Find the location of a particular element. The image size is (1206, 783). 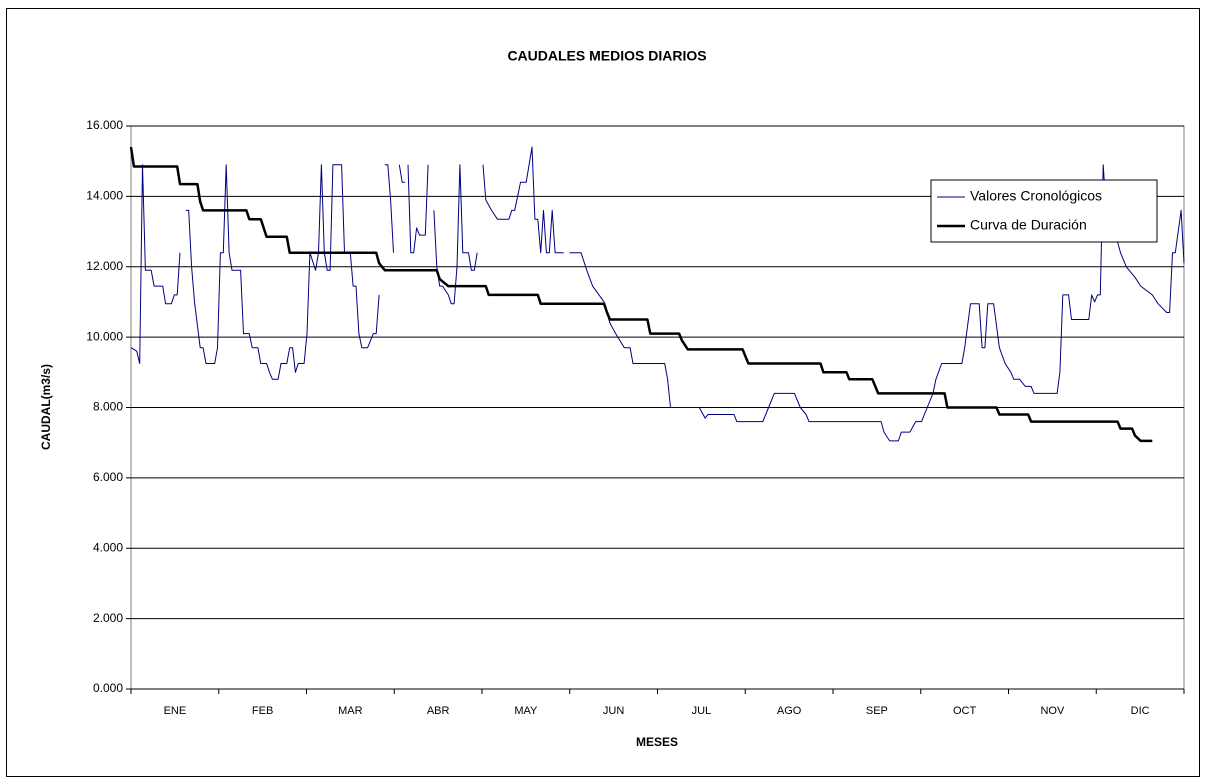

legend-box is located at coordinates (1044, 211).